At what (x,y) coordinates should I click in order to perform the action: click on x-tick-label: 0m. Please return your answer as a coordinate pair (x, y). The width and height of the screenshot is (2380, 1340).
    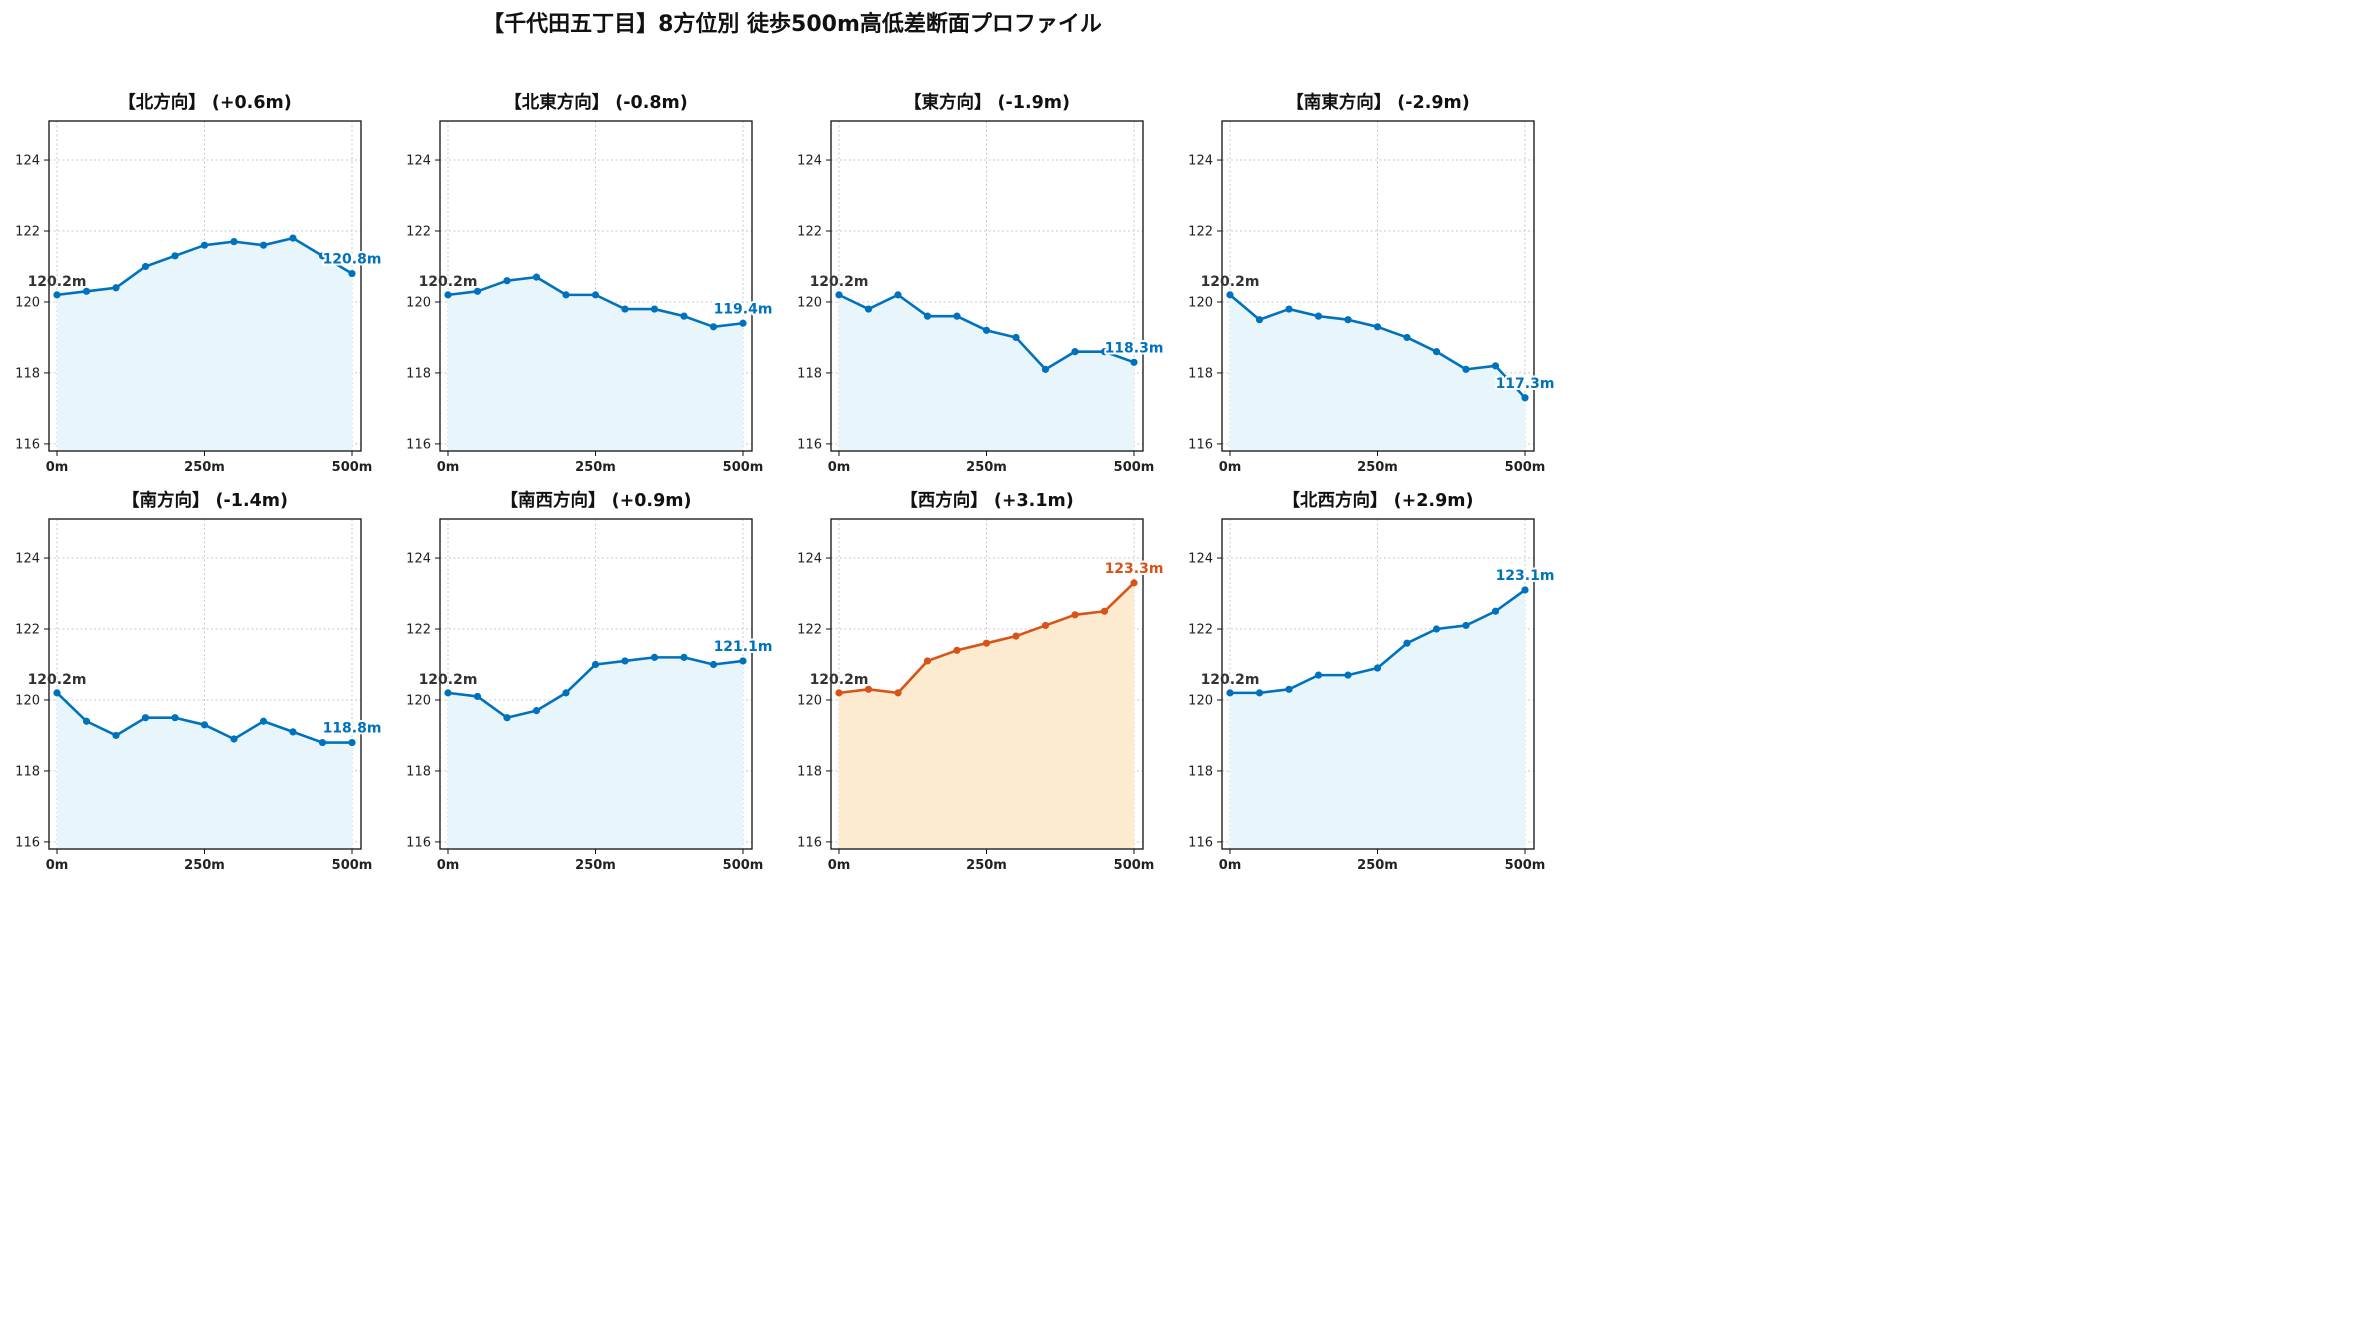
    Looking at the image, I should click on (1230, 865).